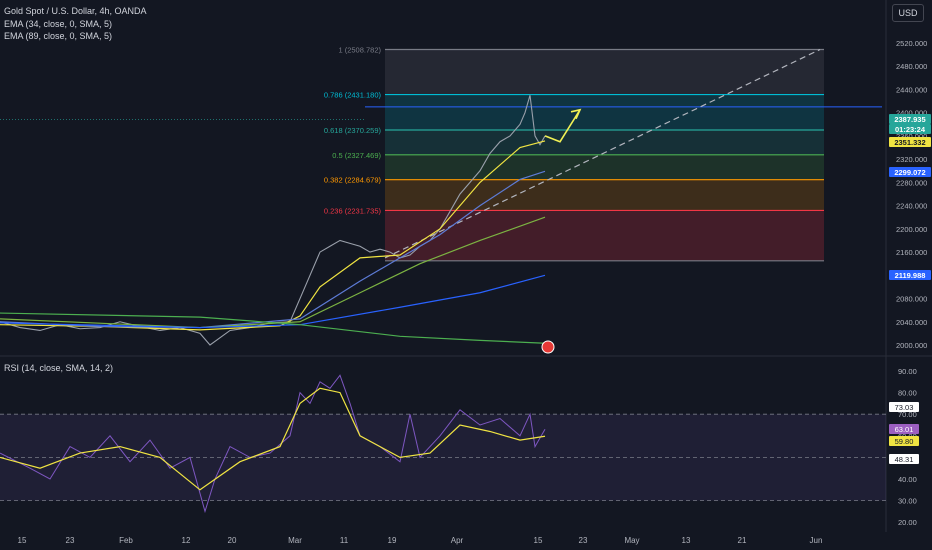 Image resolution: width=932 pixels, height=550 pixels. Describe the element at coordinates (907, 371) in the screenshot. I see `rsi-tick-label: 90.00` at that location.